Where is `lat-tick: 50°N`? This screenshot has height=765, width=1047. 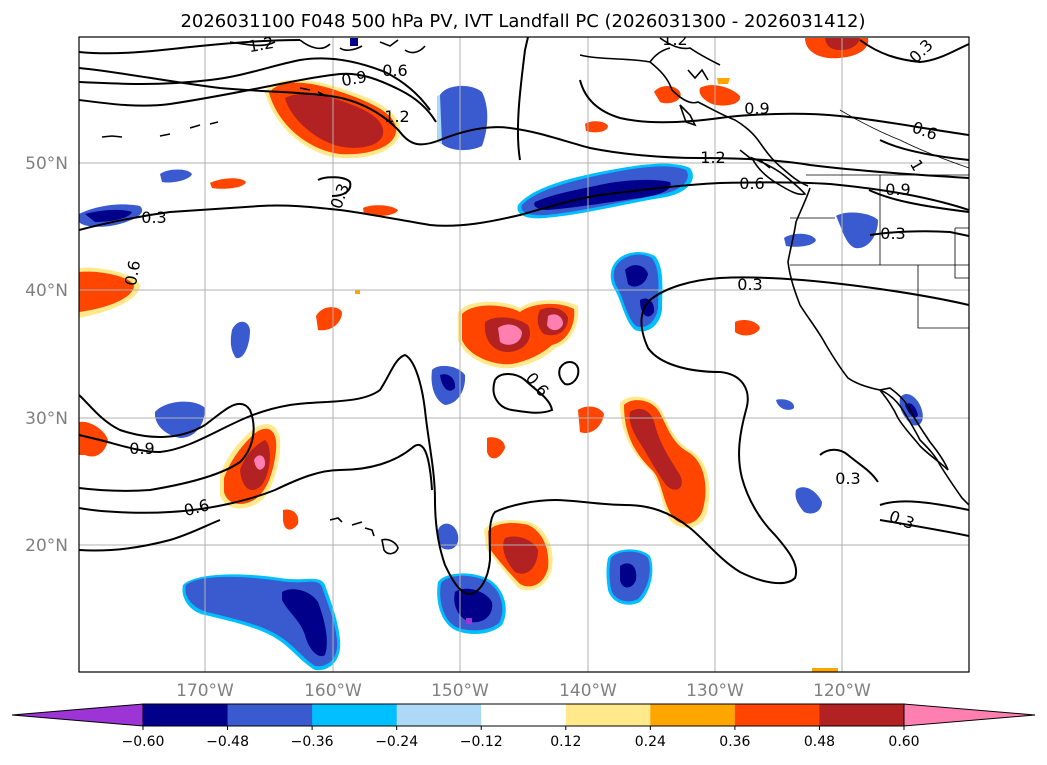 lat-tick: 50°N is located at coordinates (46, 164).